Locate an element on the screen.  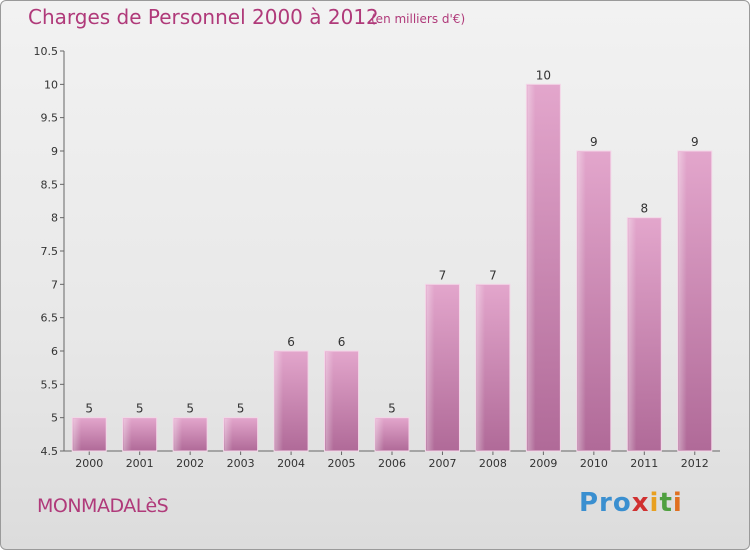
data-label: 8 is located at coordinates (644, 209).